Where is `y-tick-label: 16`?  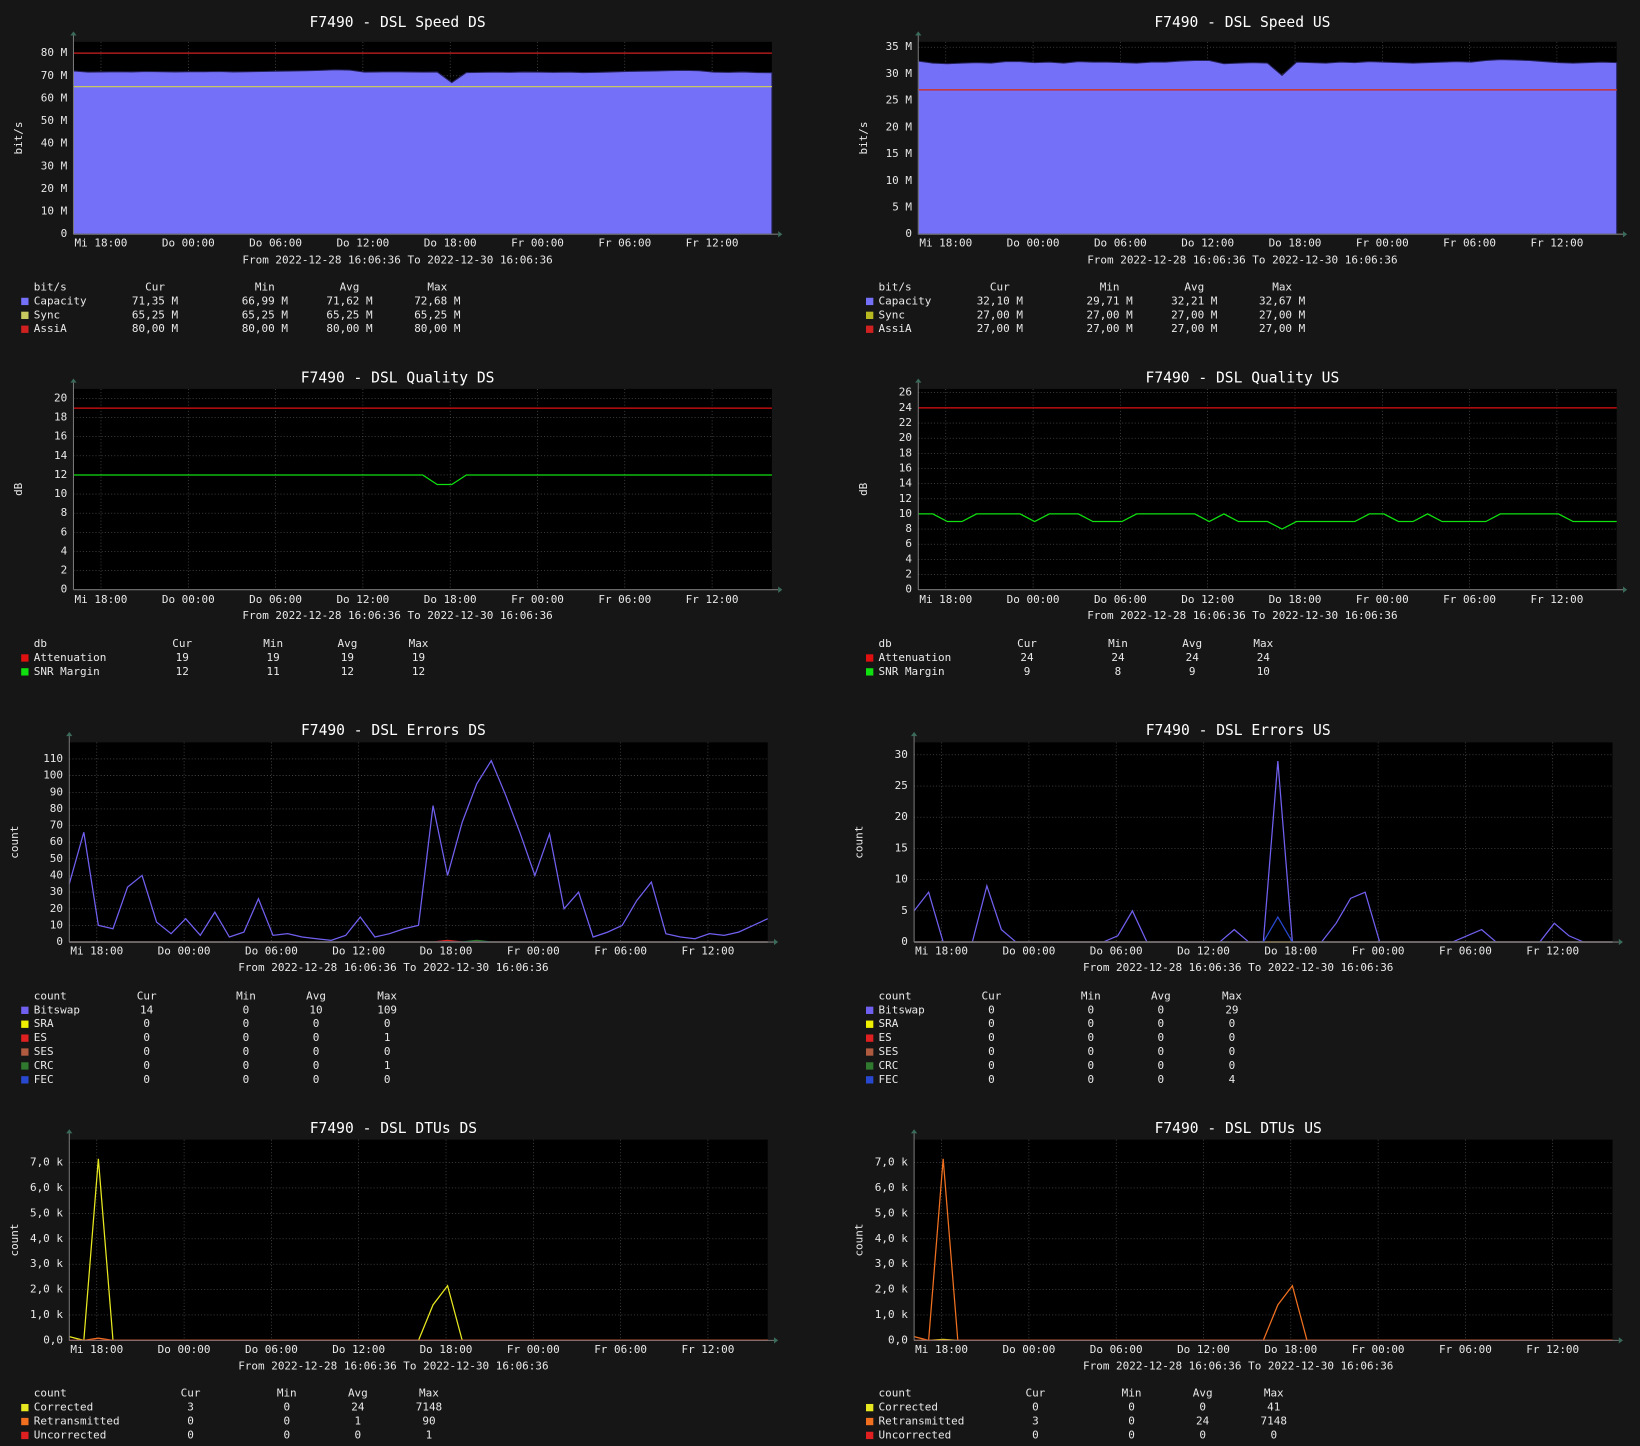 y-tick-label: 16 is located at coordinates (905, 467).